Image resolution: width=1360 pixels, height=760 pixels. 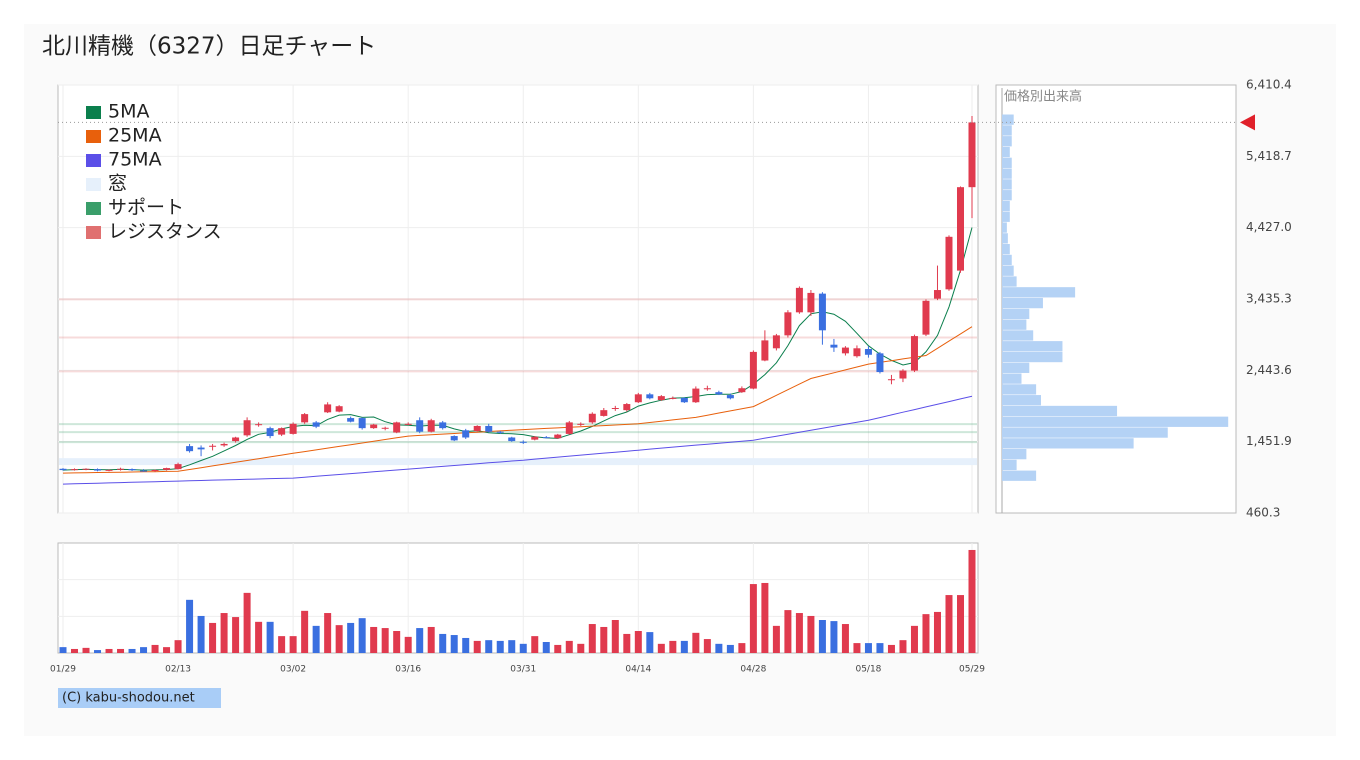 I want to click on y-tick-label: 1,451.9, so click(x=1269, y=441).